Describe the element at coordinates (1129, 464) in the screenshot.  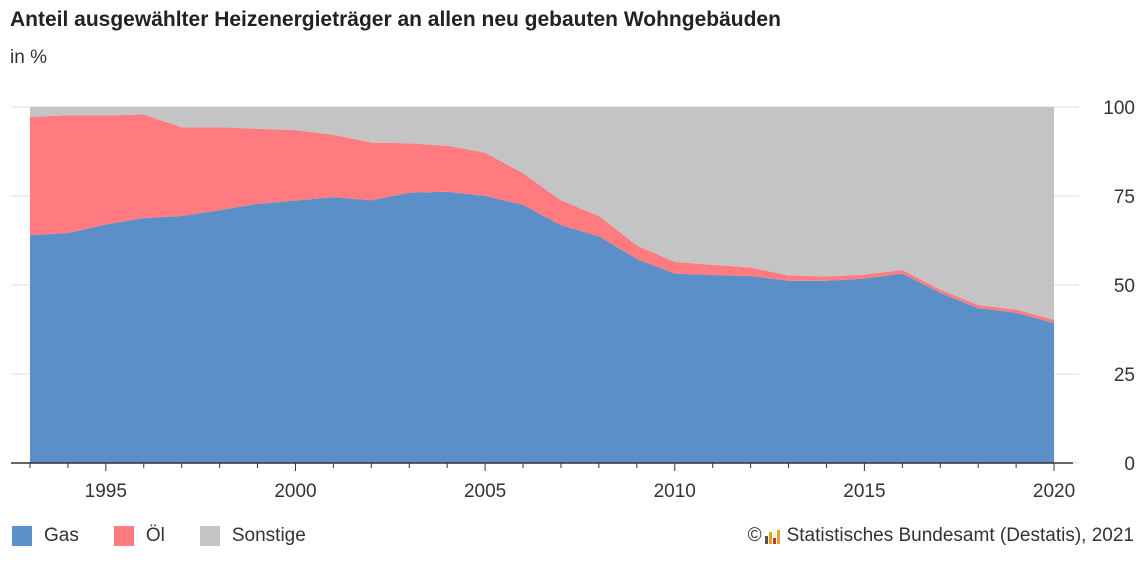
I see `y-tick-label-0: 0` at that location.